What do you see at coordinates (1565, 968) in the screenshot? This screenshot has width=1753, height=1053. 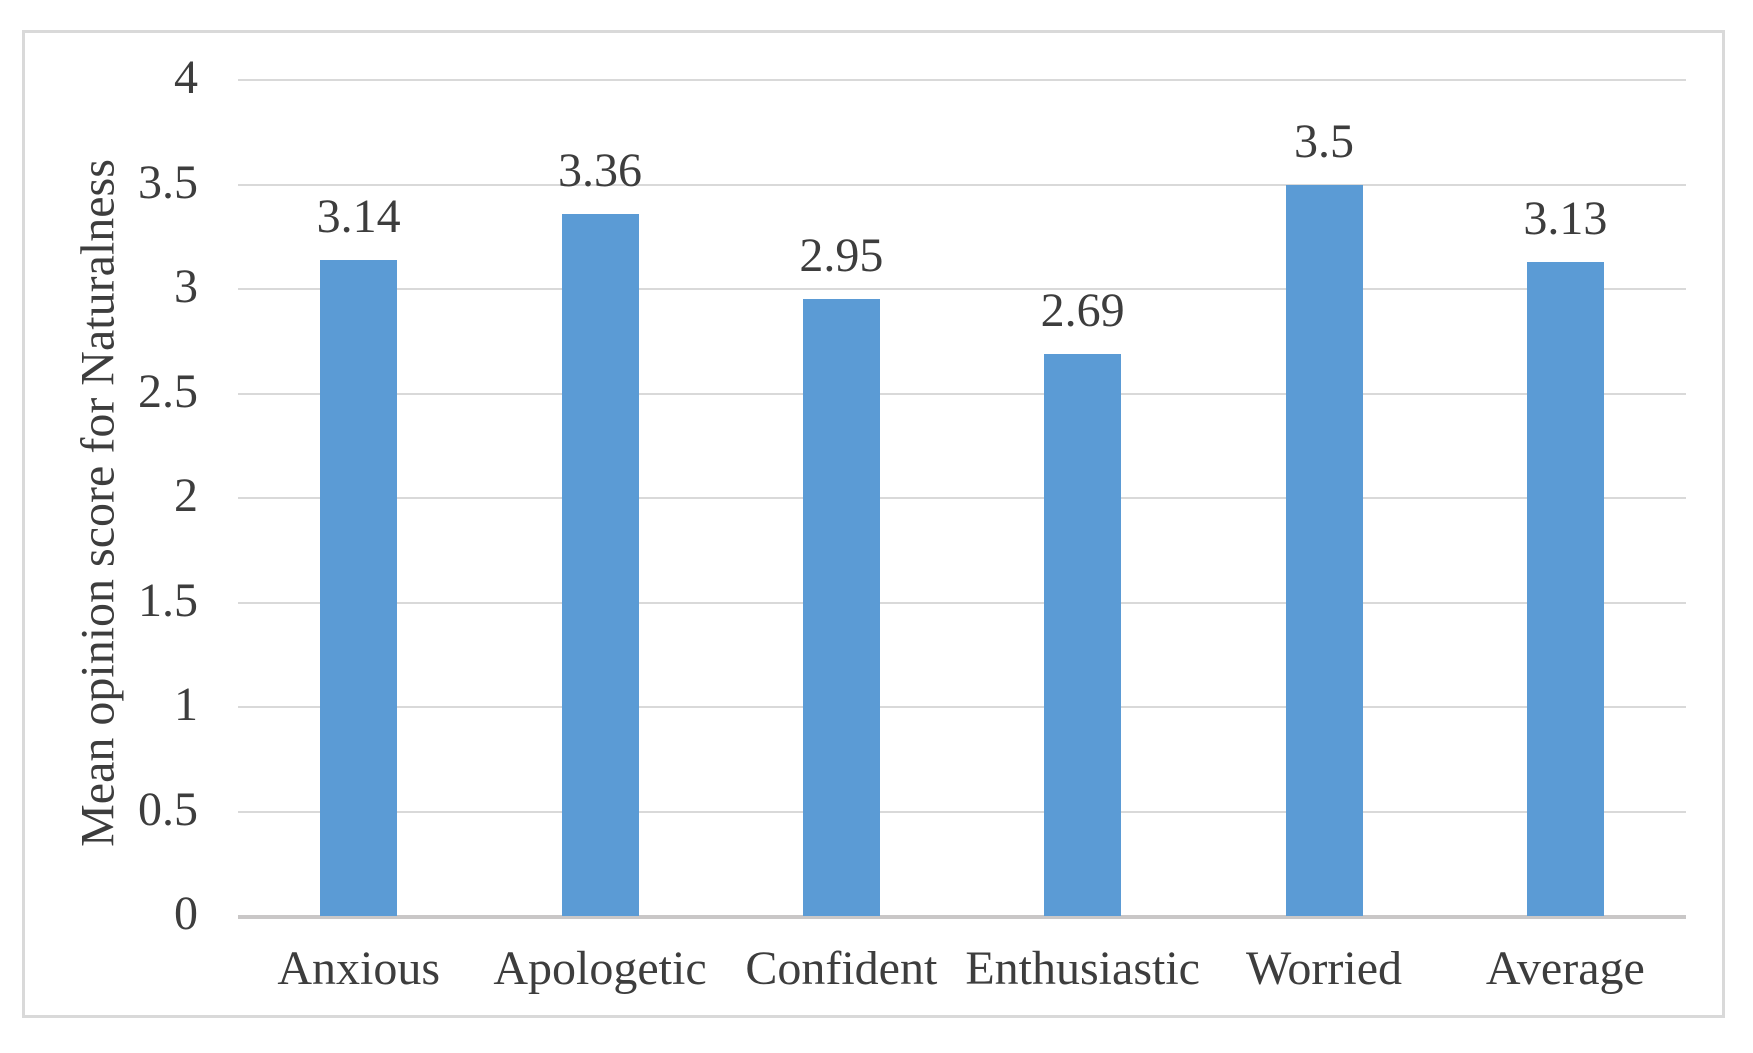 I see `category-label-average: Average` at bounding box center [1565, 968].